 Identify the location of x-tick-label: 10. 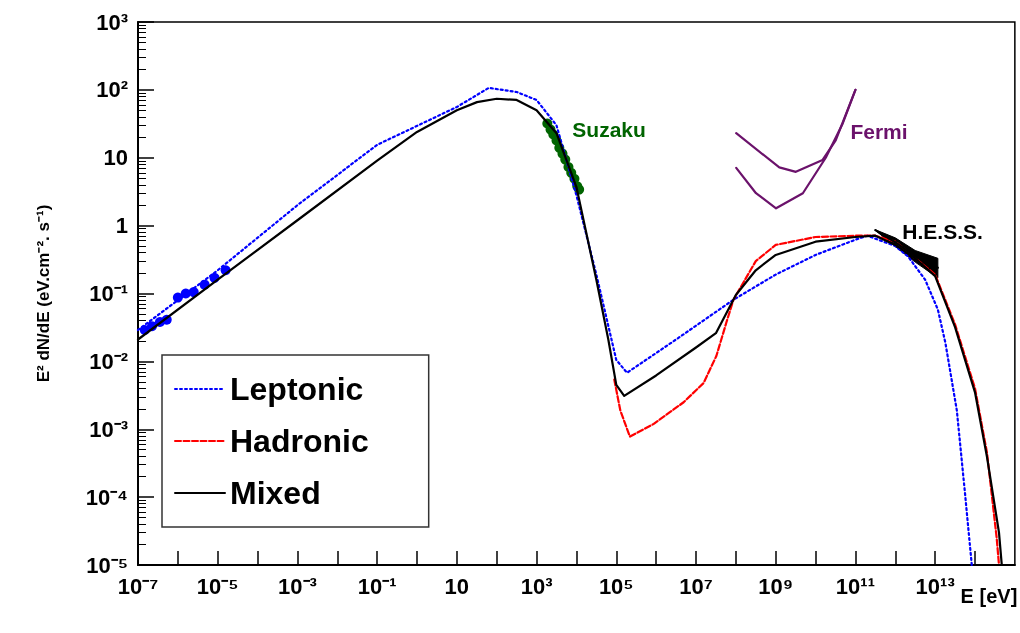
(457, 586).